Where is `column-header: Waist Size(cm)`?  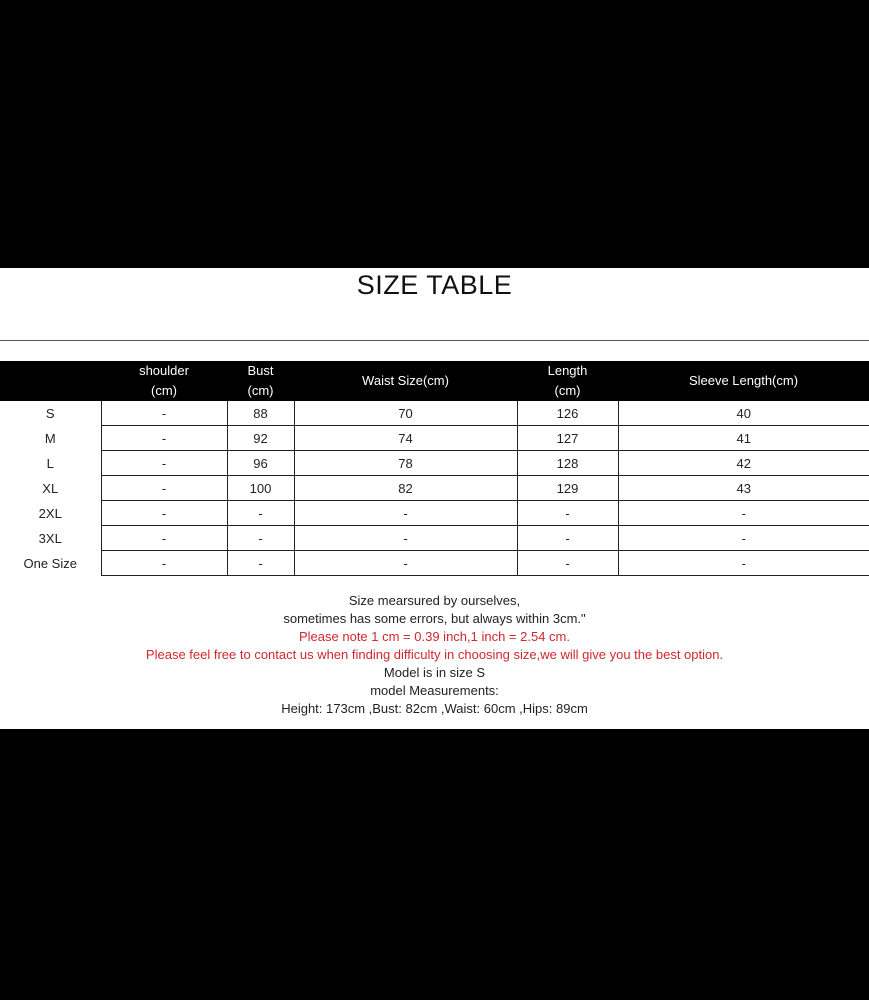 column-header: Waist Size(cm) is located at coordinates (405, 381).